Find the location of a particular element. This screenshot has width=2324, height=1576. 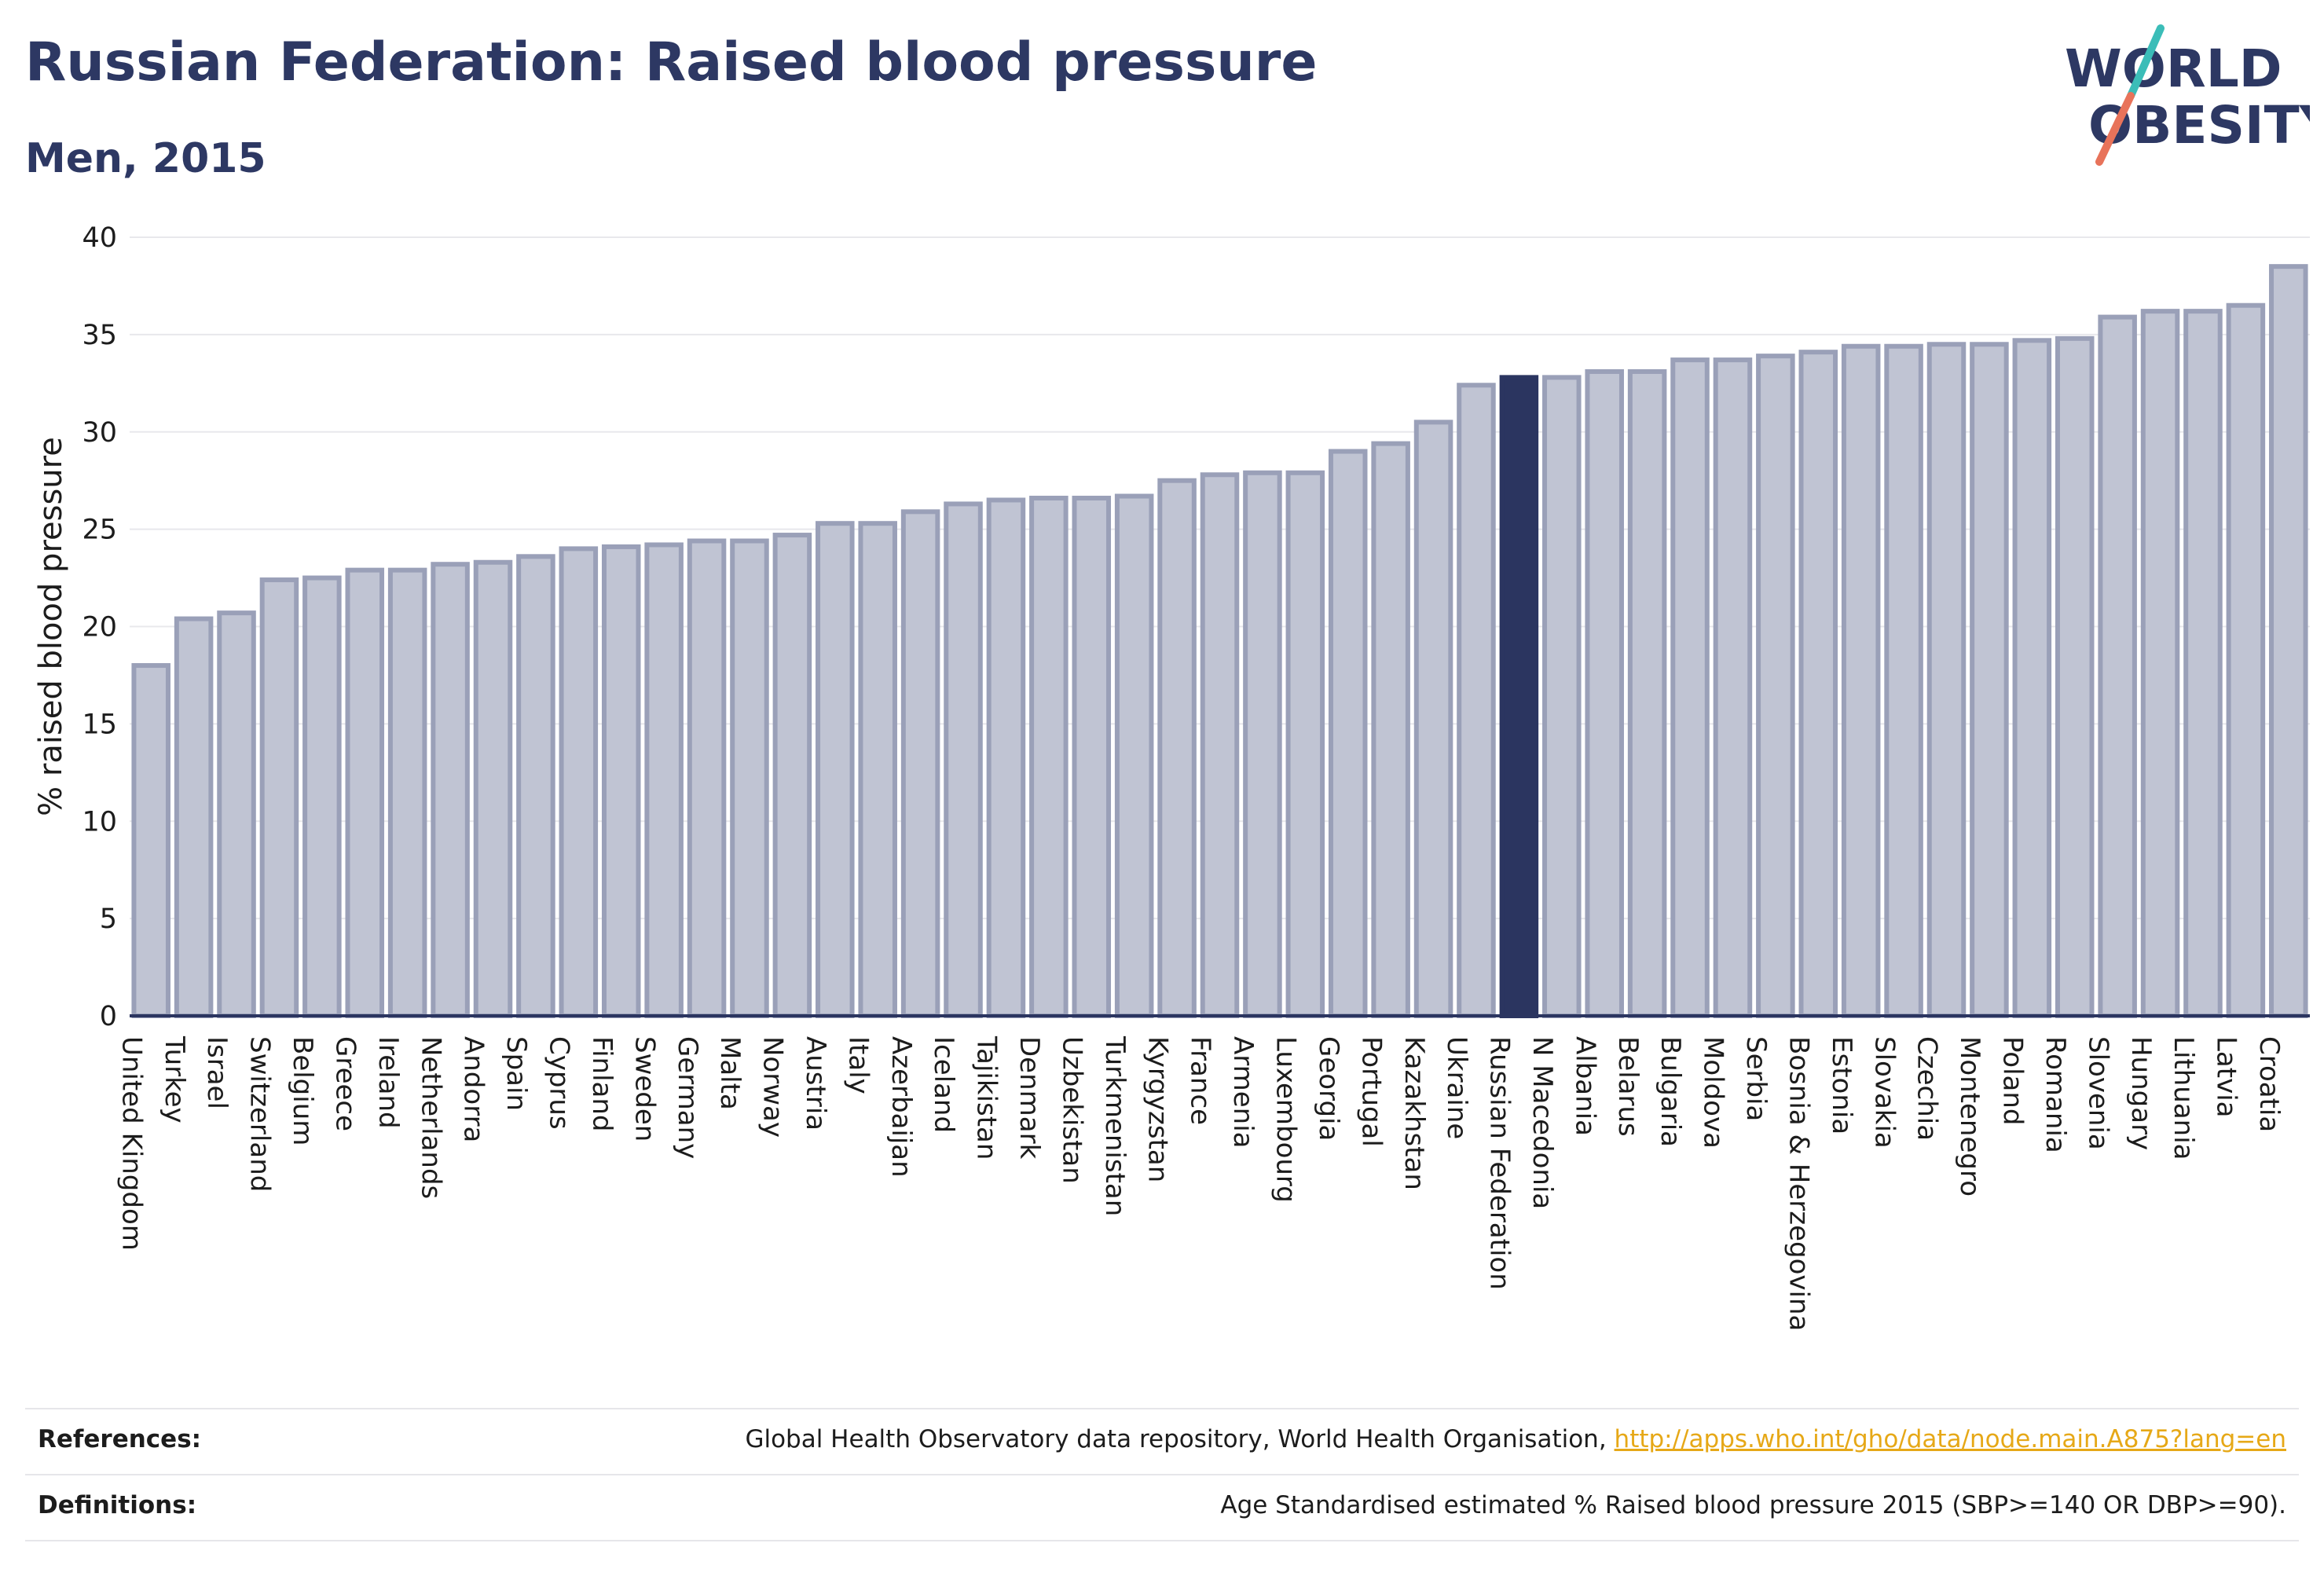

y-tick-label: 15 is located at coordinates (99, 724).